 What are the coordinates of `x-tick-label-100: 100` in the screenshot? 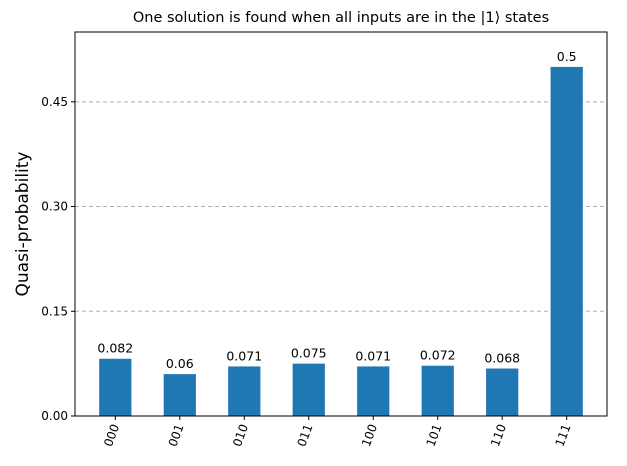 It's located at (369, 435).